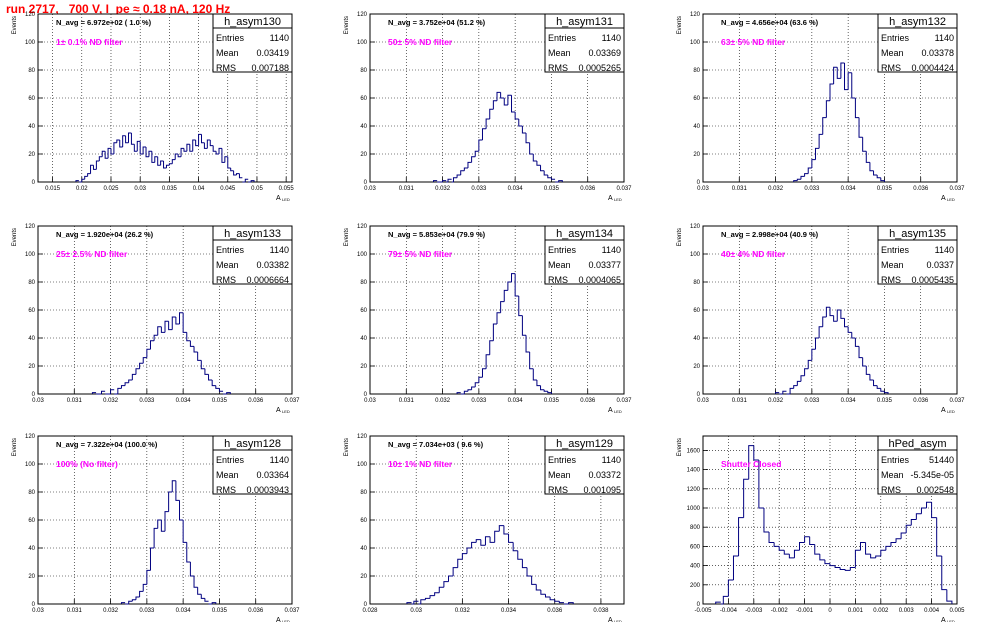 The image size is (996, 622). Describe the element at coordinates (92, 254) in the screenshot. I see `filter-label: 25± 2.5% ND filter` at that location.